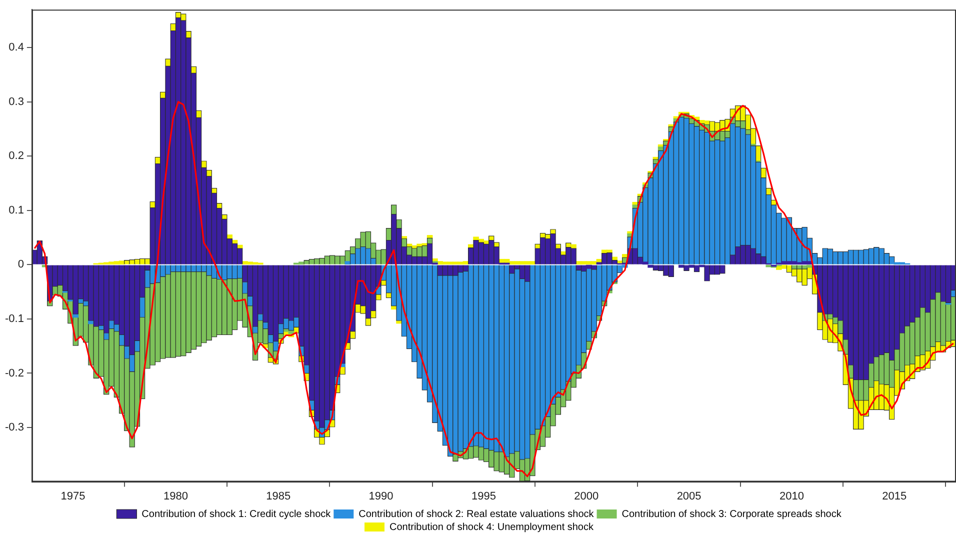 This screenshot has width=956, height=544. What do you see at coordinates (586, 496) in the screenshot?
I see `x-tick-label: 2000` at bounding box center [586, 496].